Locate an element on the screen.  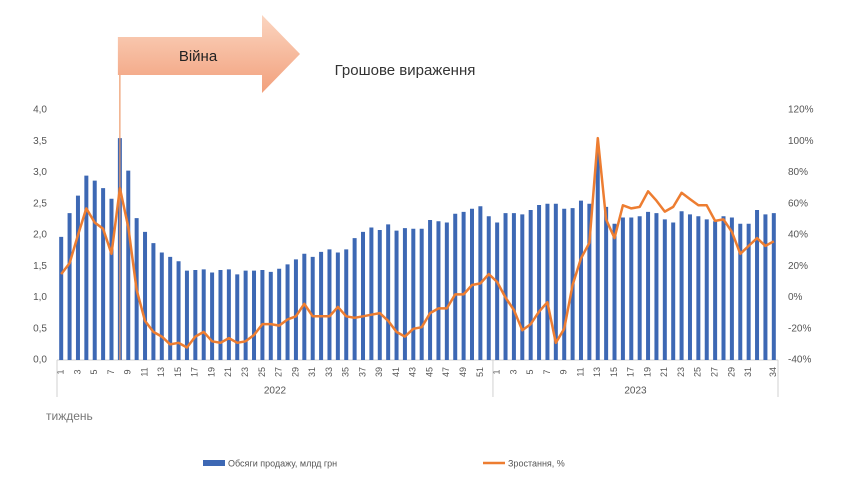
x-tick-label: 47 is located at coordinates (446, 372).